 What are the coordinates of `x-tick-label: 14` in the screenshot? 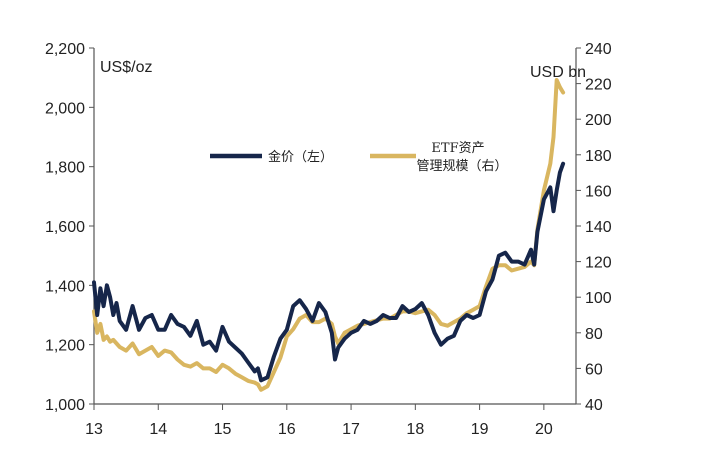 It's located at (158, 429).